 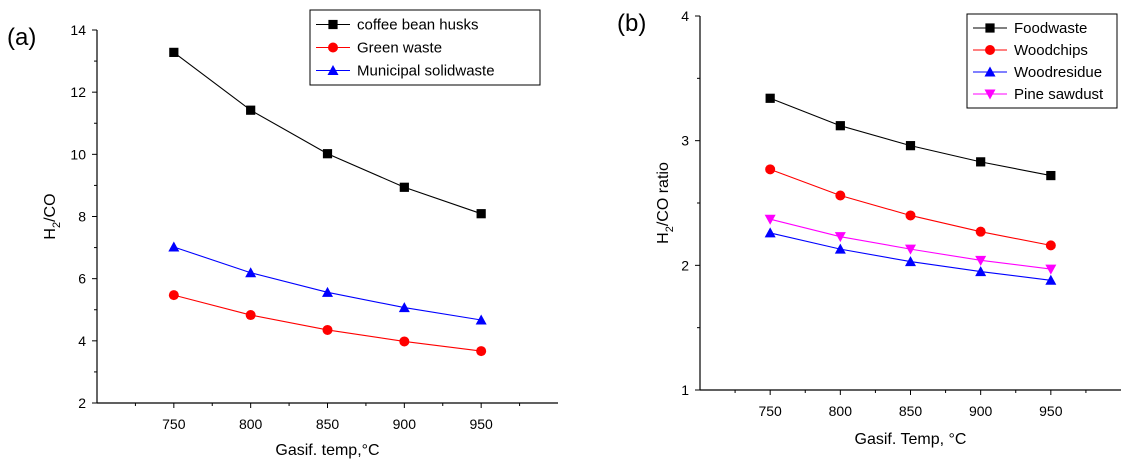 I want to click on y-axis-title-rest: /CO, so click(x=50, y=207).